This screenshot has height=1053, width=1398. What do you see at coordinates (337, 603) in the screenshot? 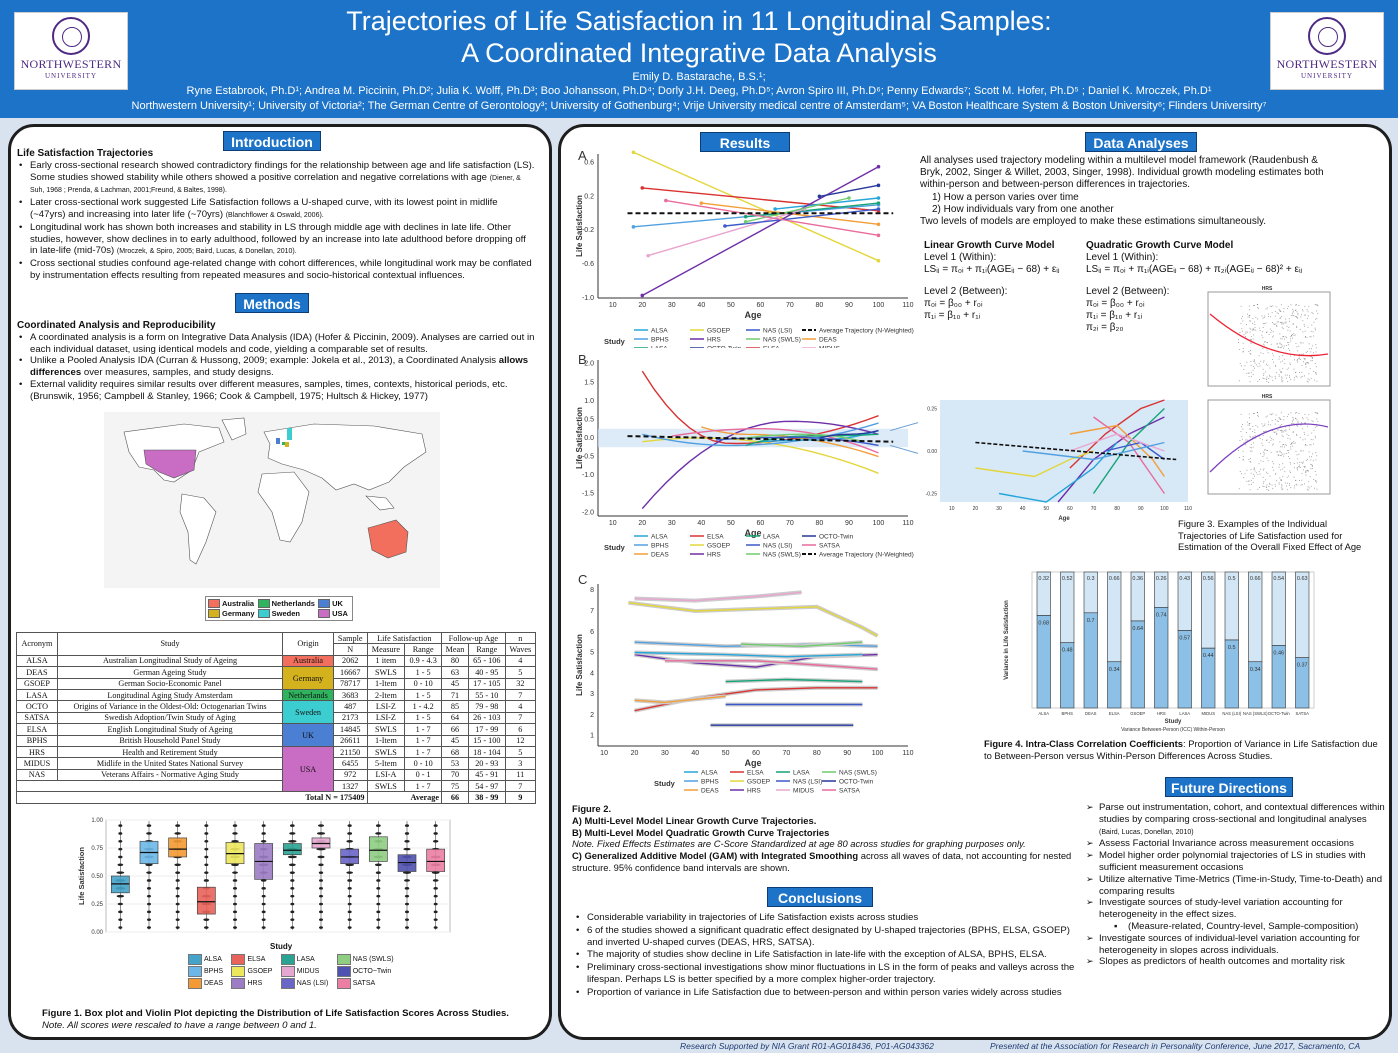
I see `map-legend-label: UK` at bounding box center [337, 603].